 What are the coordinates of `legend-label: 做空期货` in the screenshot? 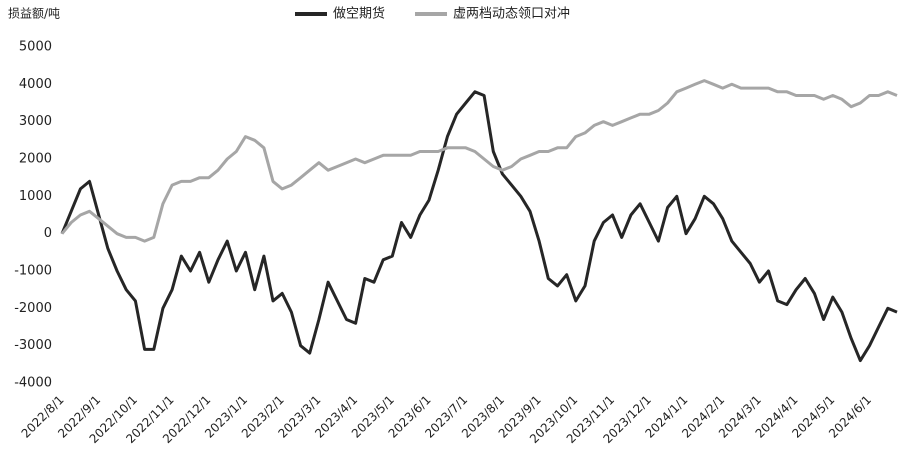 It's located at (359, 14).